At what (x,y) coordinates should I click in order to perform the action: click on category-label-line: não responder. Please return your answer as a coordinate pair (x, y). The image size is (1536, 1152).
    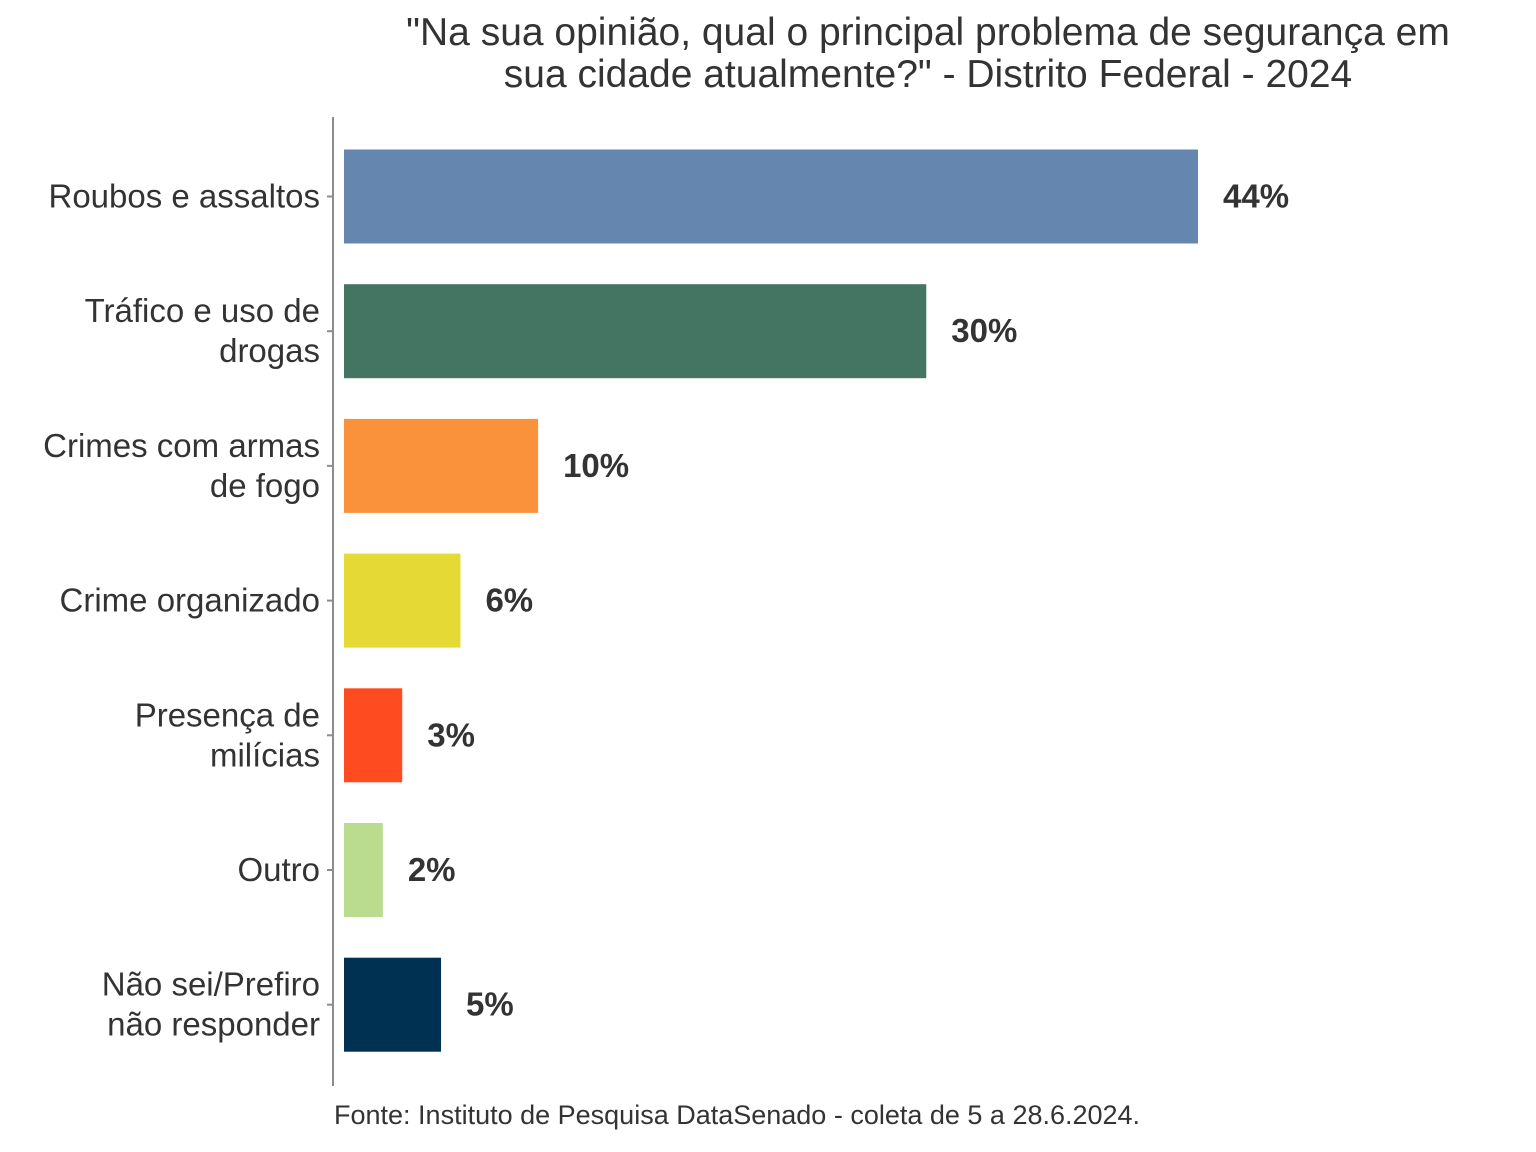
    Looking at the image, I should click on (213, 1024).